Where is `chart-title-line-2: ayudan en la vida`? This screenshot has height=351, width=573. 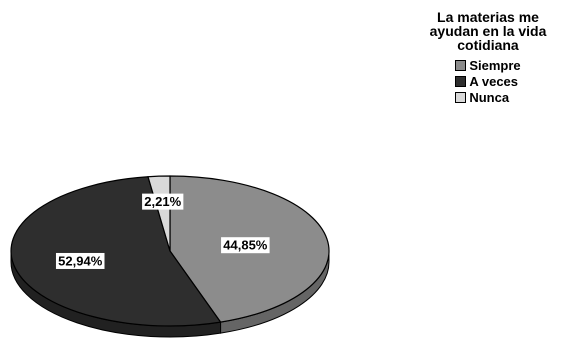 chart-title-line-2: ayudan en la vida is located at coordinates (488, 31).